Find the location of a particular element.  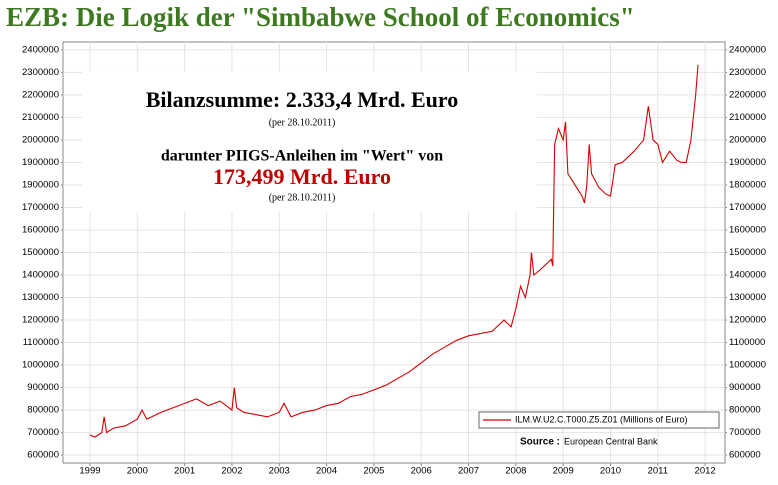

y-tick-label: 2200000 is located at coordinates (40, 94).